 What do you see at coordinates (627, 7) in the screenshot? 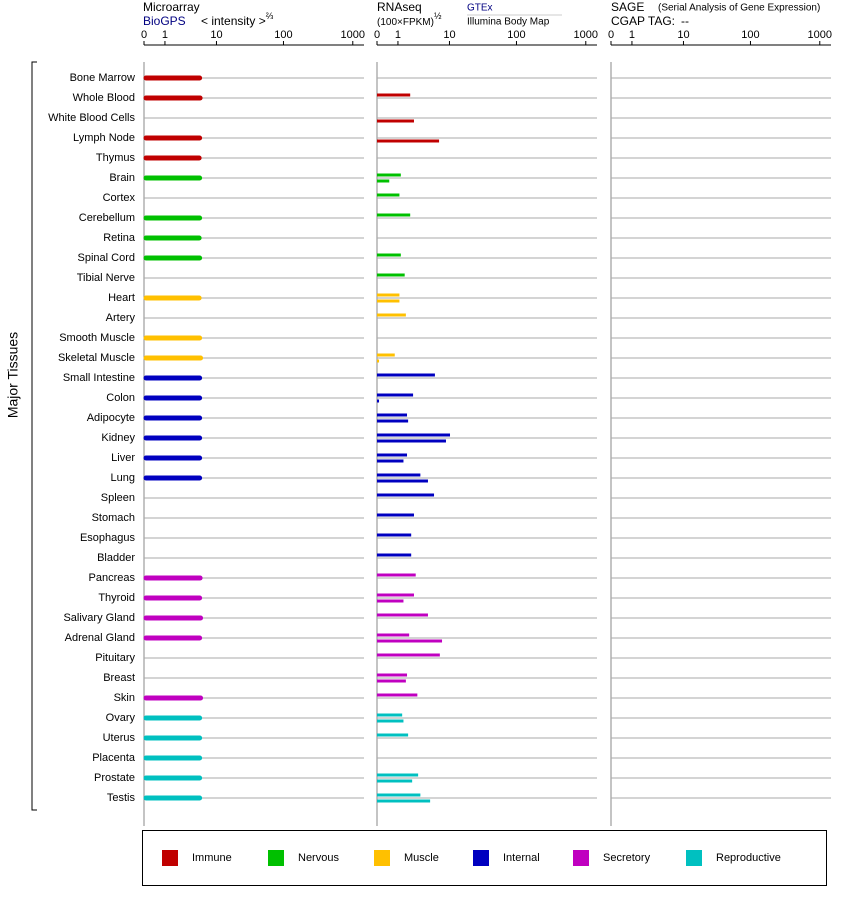
I see `panel-title: SAGE` at bounding box center [627, 7].